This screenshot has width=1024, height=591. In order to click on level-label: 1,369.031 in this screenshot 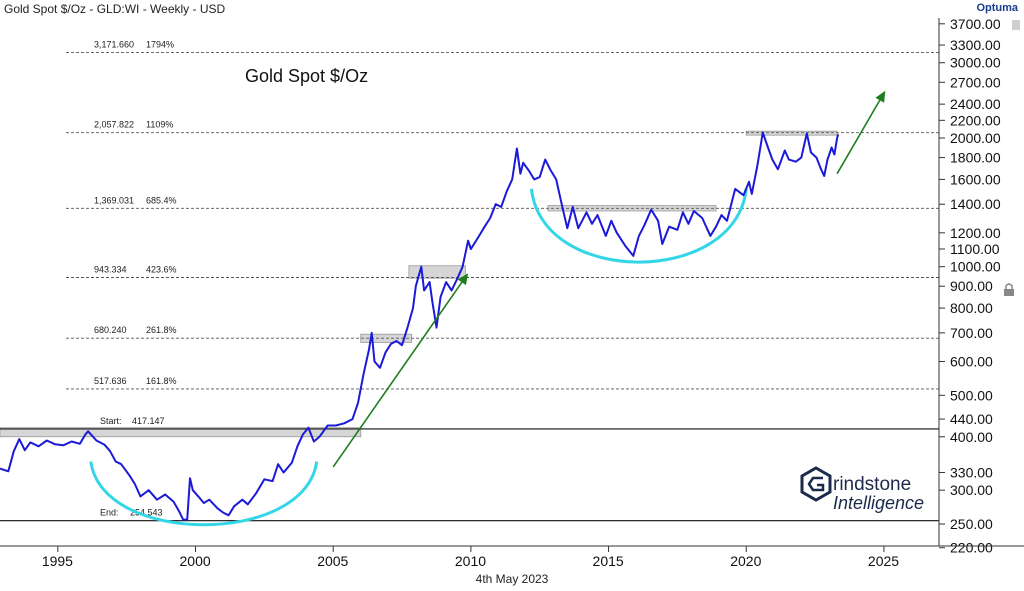, I will do `click(114, 200)`.